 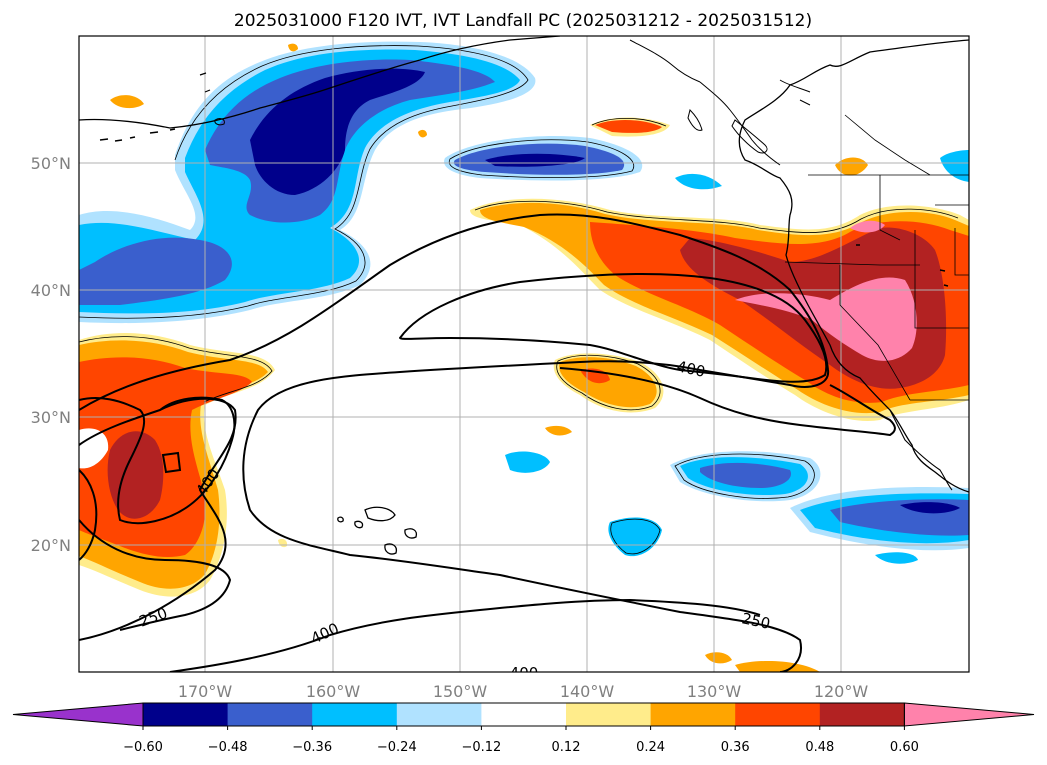 I want to click on lat-label: 50°N, so click(x=51, y=163).